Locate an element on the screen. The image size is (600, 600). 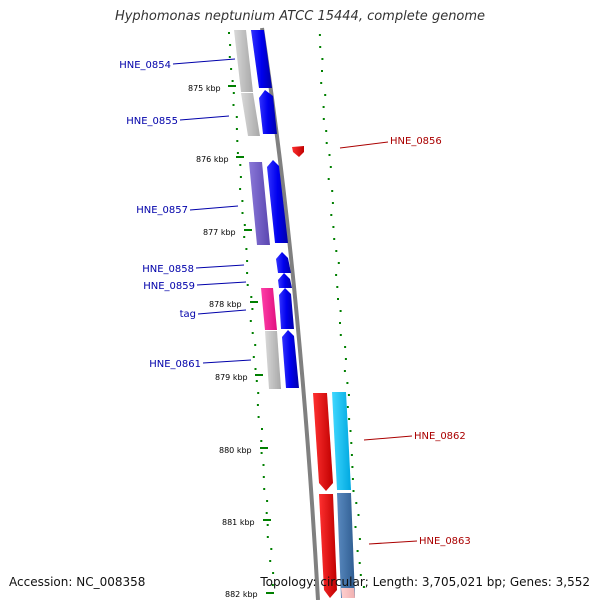
gene-arrow-hne0861 is located at coordinates (290, 359).